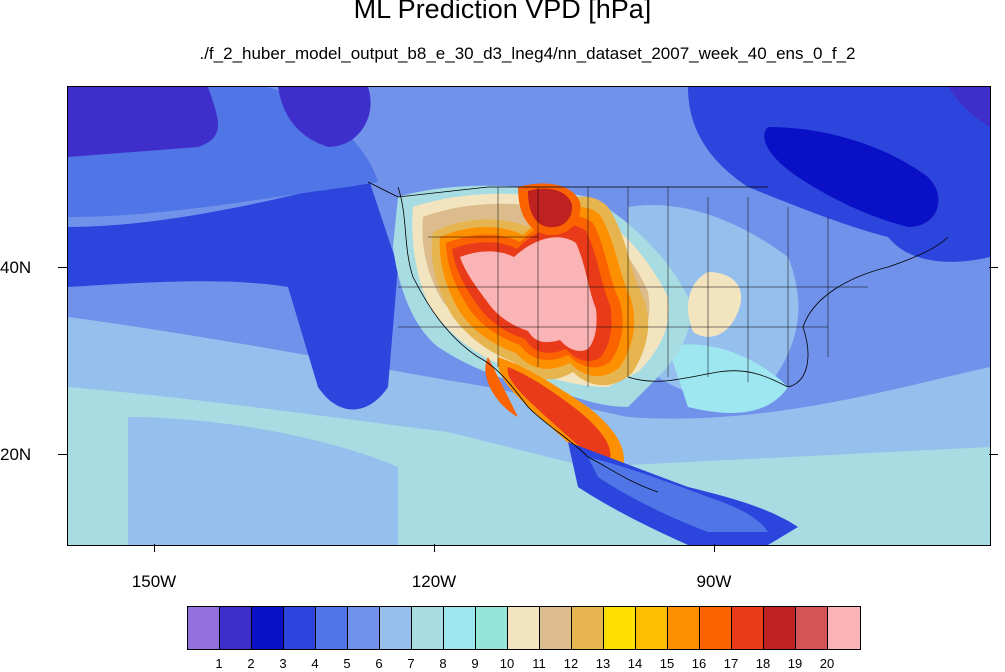 The width and height of the screenshot is (1005, 672). I want to click on colorbar-label: 10, so click(507, 663).